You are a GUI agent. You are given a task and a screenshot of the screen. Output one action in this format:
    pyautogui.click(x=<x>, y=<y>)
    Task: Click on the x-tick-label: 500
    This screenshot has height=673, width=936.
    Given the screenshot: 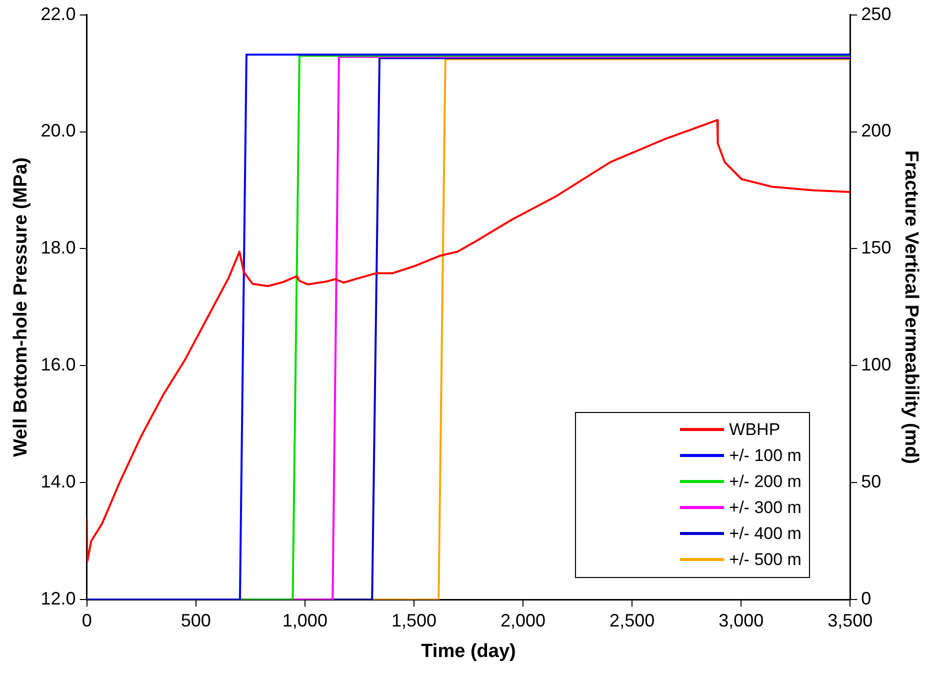 What is the action you would take?
    pyautogui.click(x=195, y=620)
    